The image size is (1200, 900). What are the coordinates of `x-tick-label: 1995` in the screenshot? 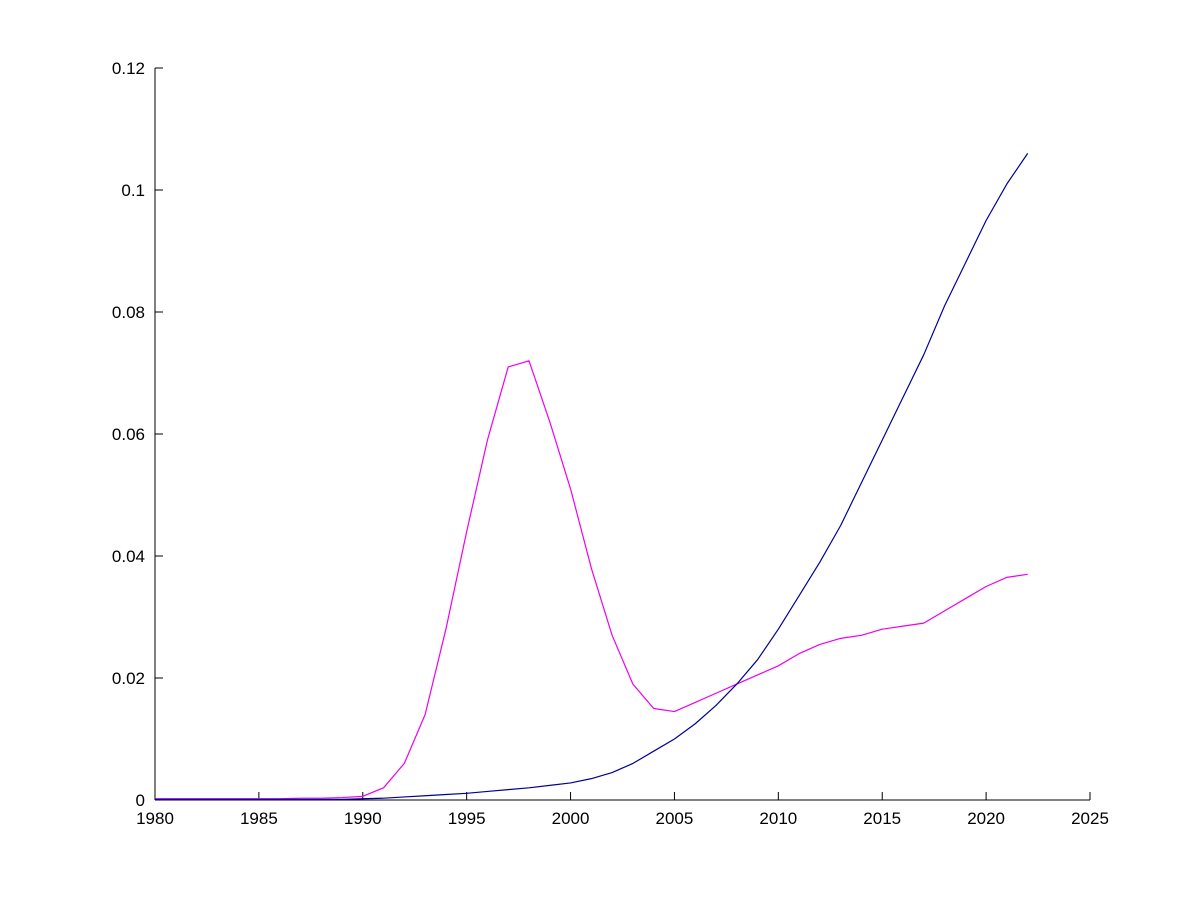 It's located at (467, 818).